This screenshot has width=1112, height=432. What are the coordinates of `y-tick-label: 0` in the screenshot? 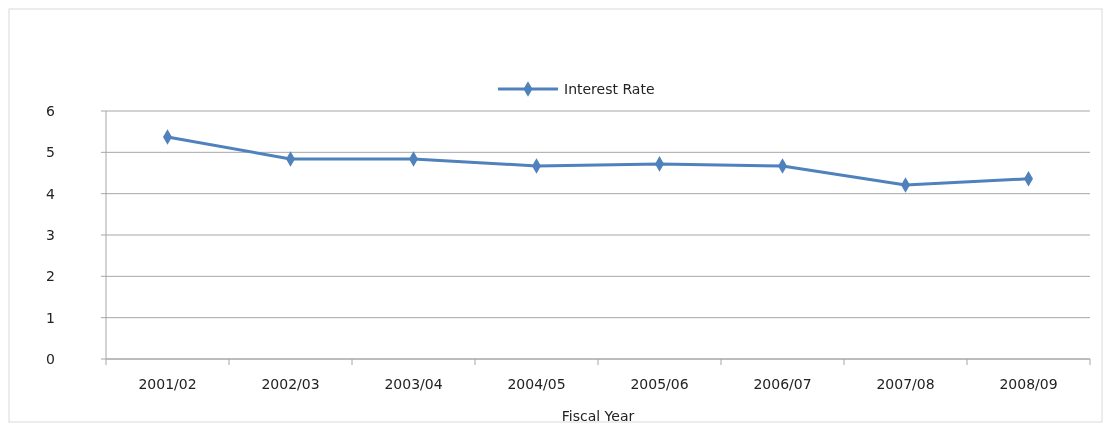 It's located at (50, 358).